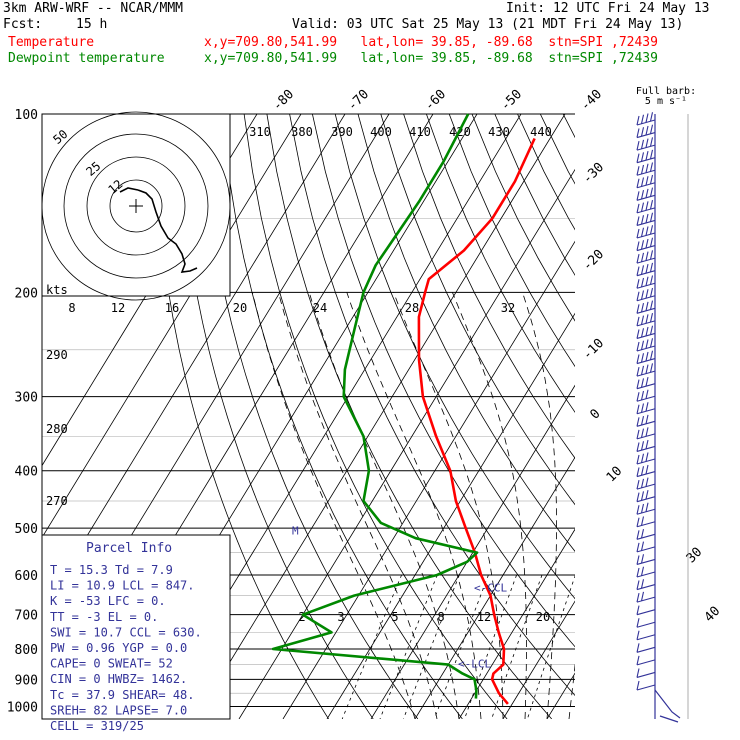  What do you see at coordinates (51, 42) in the screenshot?
I see `temperature-legend-label: Temperature` at bounding box center [51, 42].